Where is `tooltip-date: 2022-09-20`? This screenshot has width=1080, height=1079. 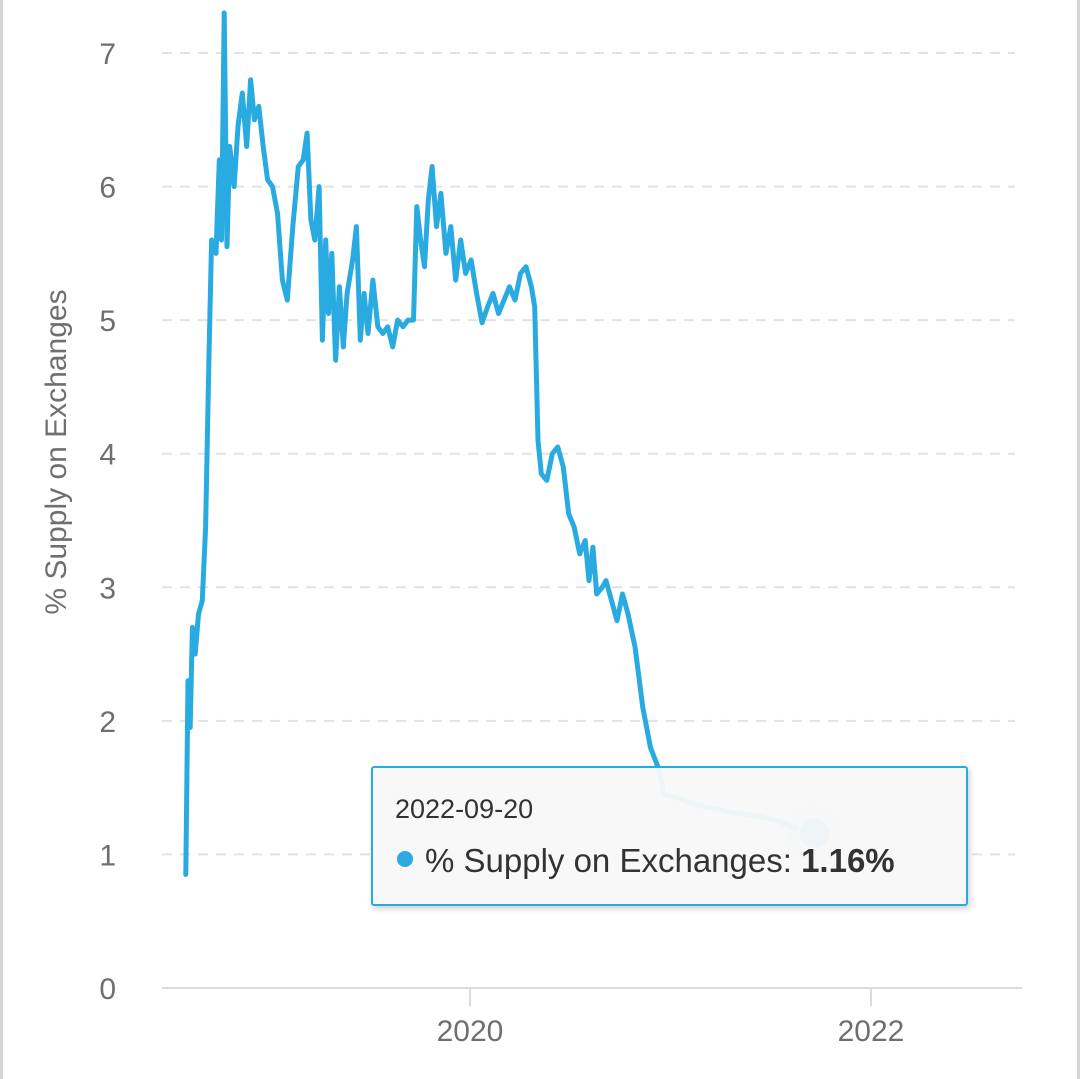 tooltip-date: 2022-09-20 is located at coordinates (464, 809).